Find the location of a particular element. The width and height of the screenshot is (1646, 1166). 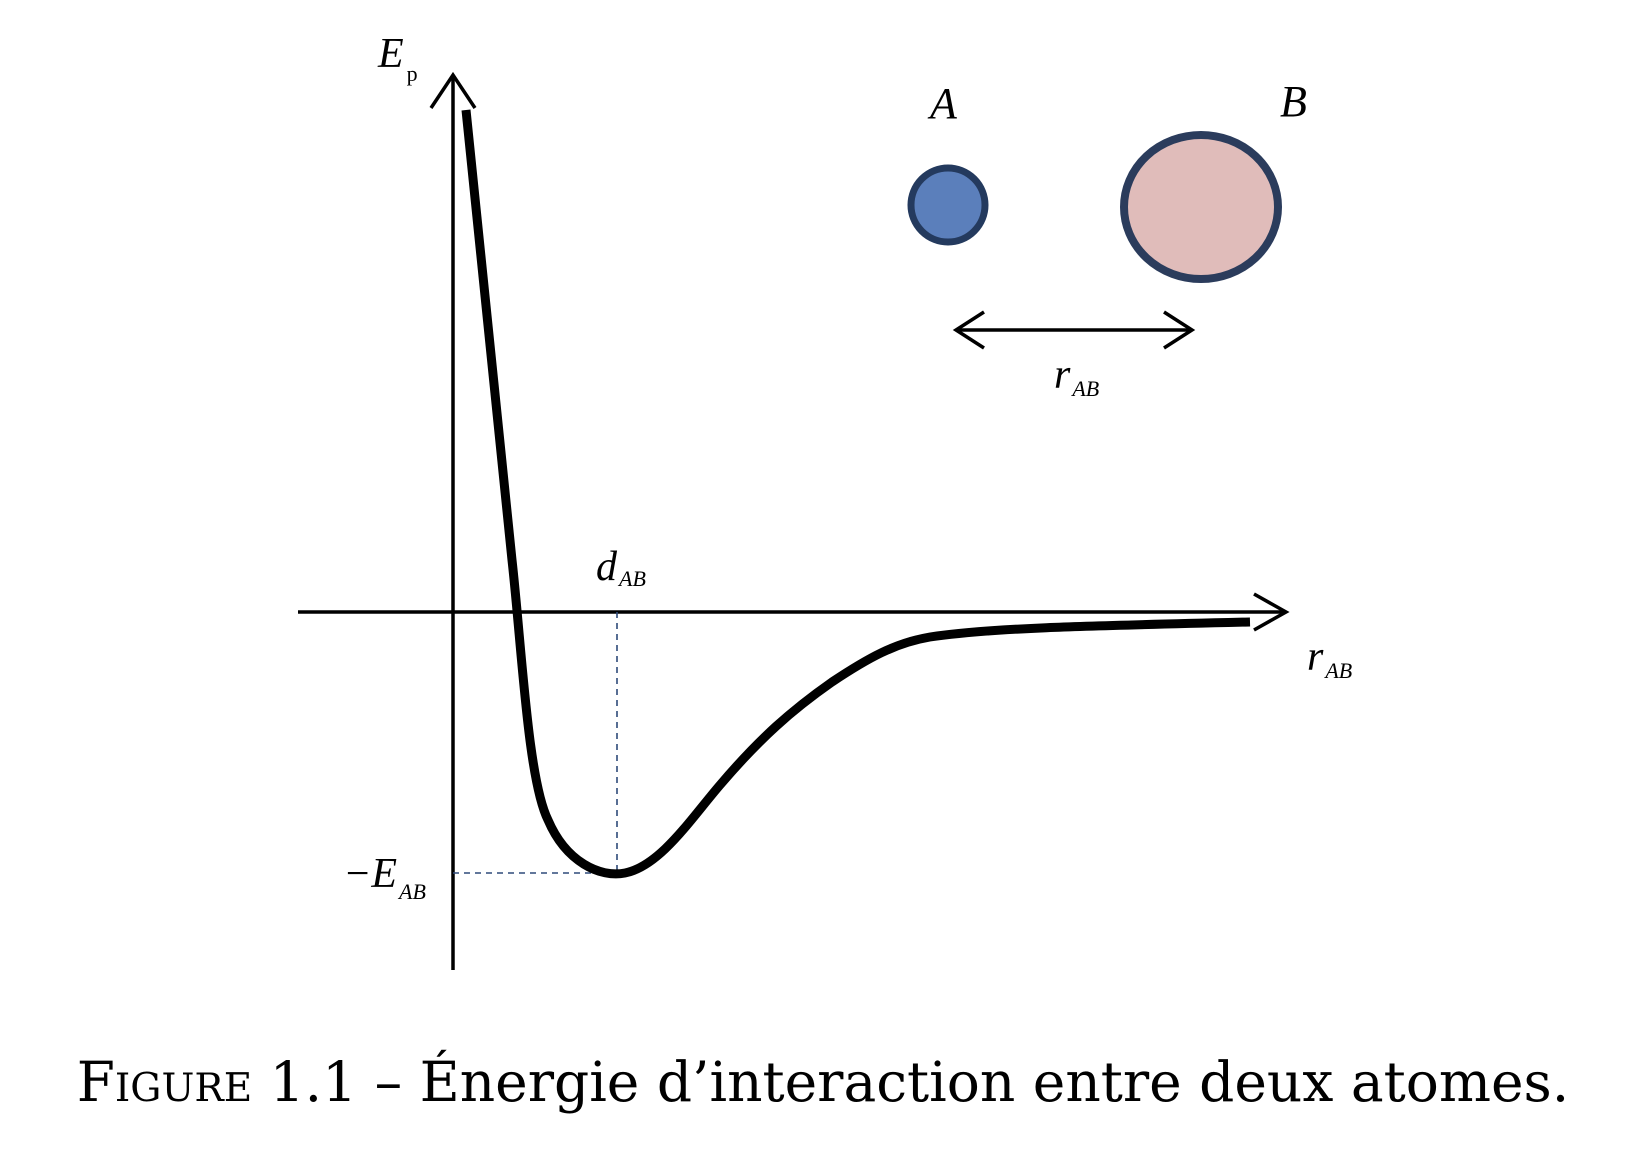

atom-b-label: B is located at coordinates (1293, 101).